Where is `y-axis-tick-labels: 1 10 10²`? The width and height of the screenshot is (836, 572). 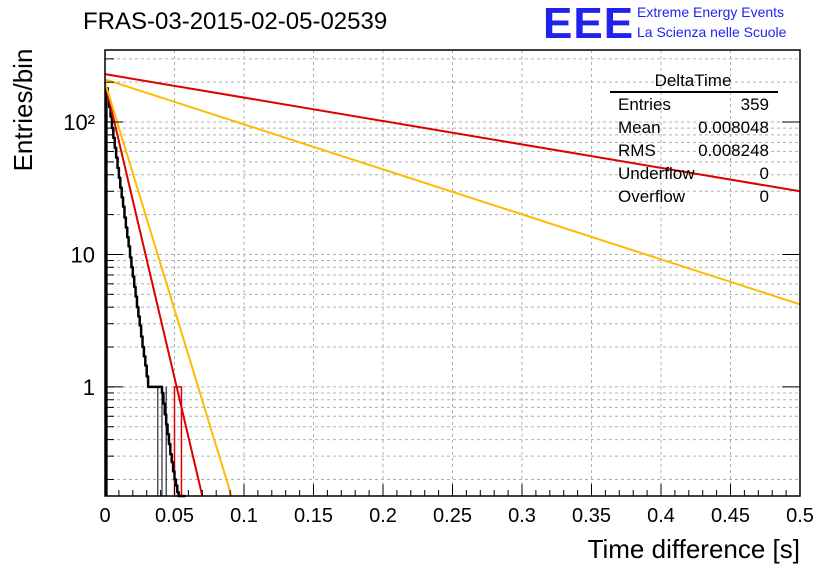 y-axis-tick-labels: 1 10 10² is located at coordinates (79, 255).